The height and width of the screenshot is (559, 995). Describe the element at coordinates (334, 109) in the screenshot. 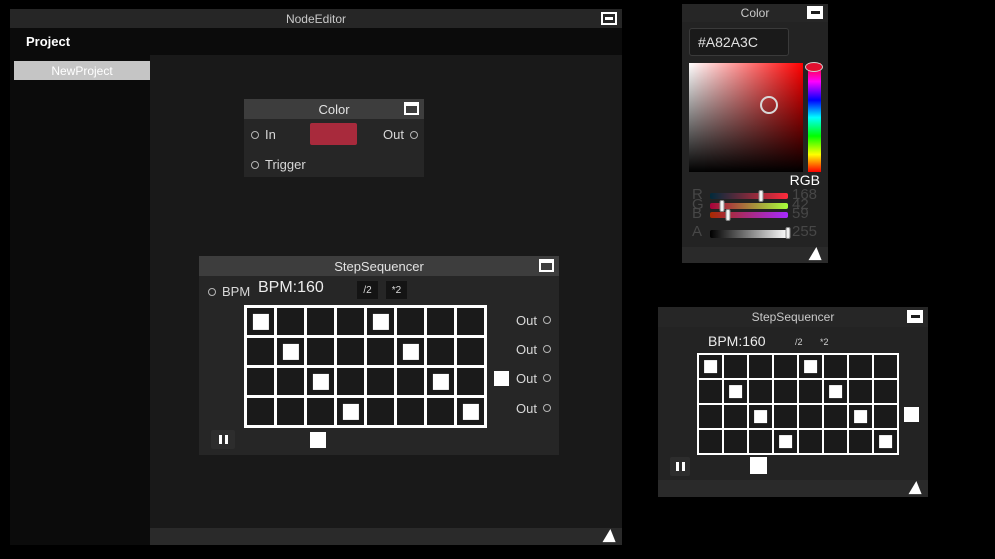

I see `color-node-header: Color` at that location.